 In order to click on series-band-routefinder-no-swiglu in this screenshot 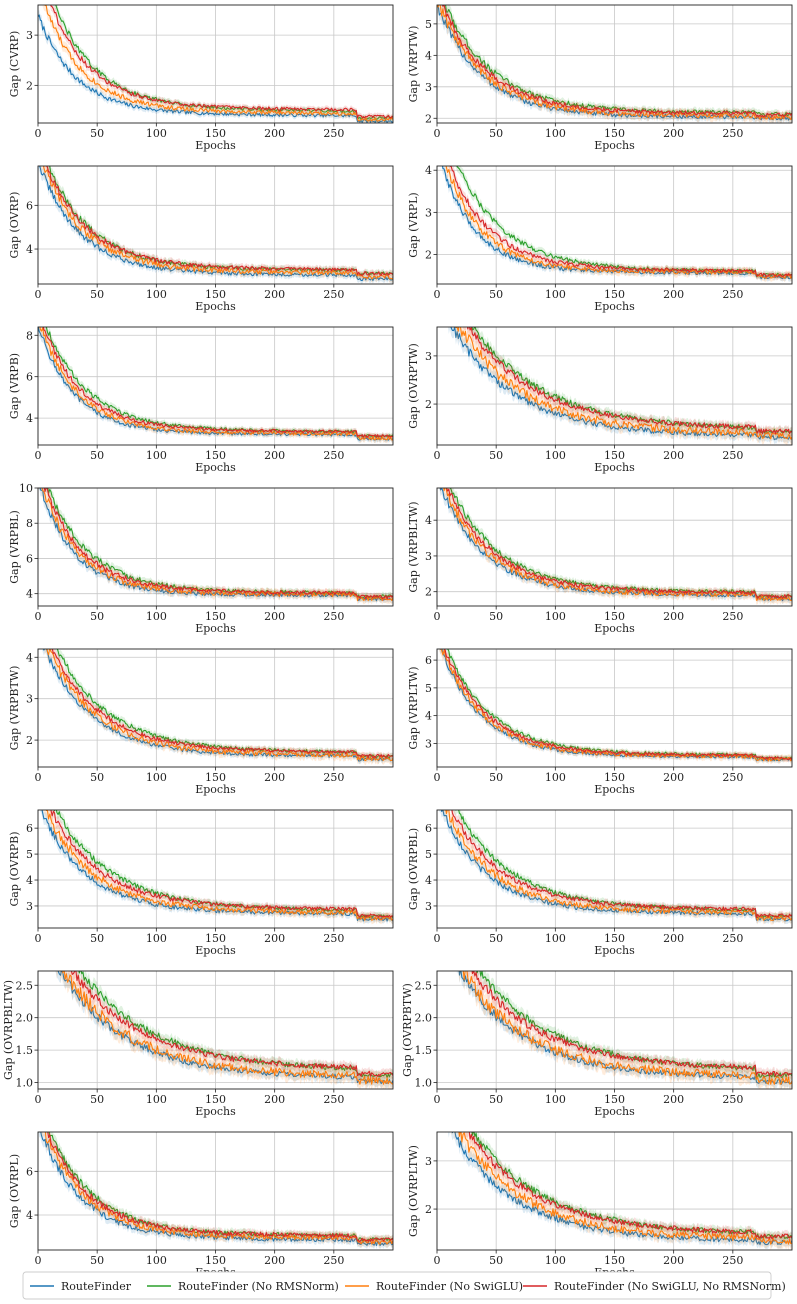, I will do `click(218, 867)`.